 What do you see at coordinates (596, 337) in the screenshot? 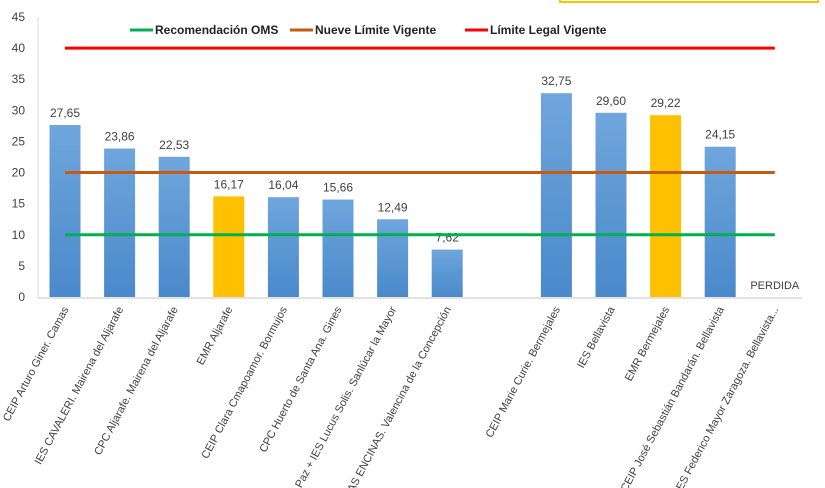
I see `category-label: IES Bellavista` at bounding box center [596, 337].